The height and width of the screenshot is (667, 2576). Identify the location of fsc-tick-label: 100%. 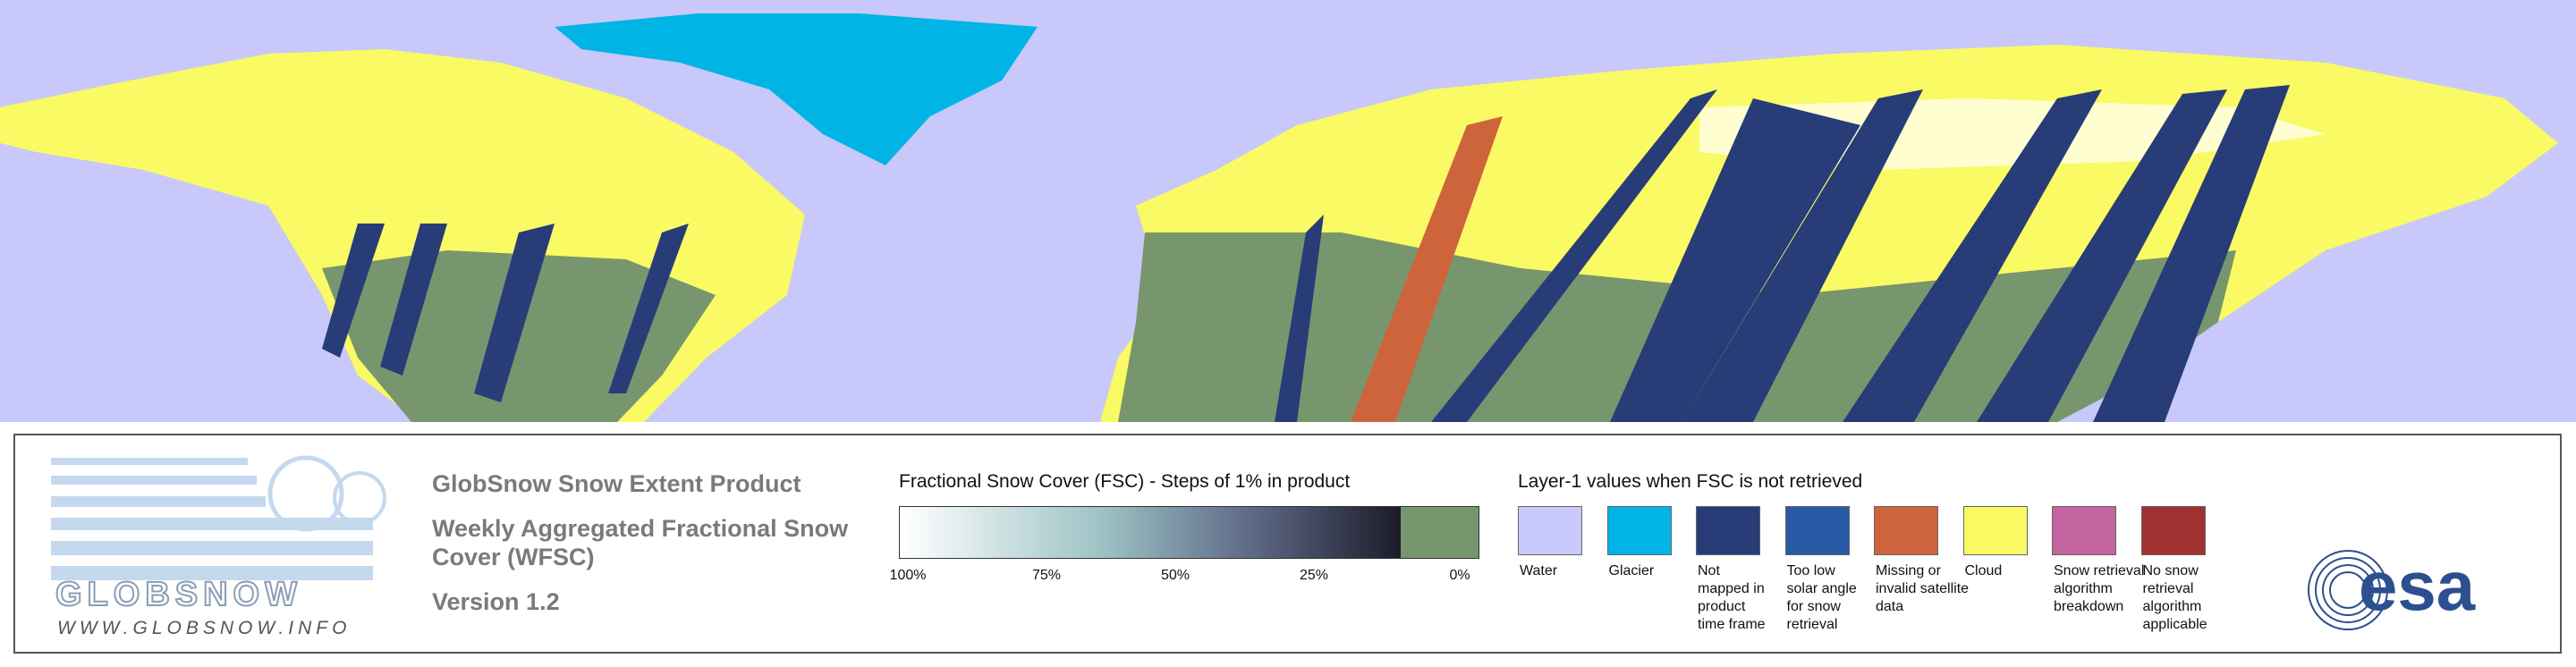
(908, 575).